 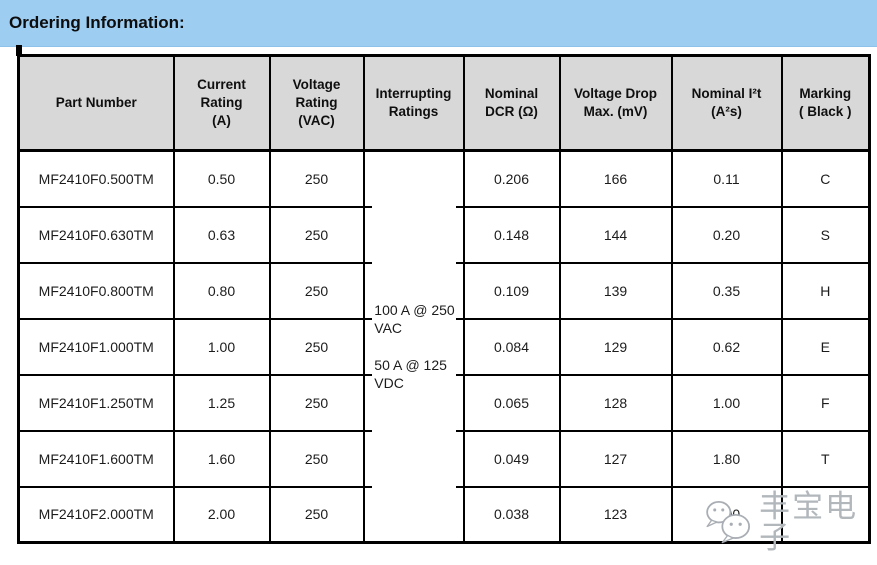 I want to click on table-row: MF2410F2.000TM 2.00 250 0.038 123 3.00, so click(x=444, y=514).